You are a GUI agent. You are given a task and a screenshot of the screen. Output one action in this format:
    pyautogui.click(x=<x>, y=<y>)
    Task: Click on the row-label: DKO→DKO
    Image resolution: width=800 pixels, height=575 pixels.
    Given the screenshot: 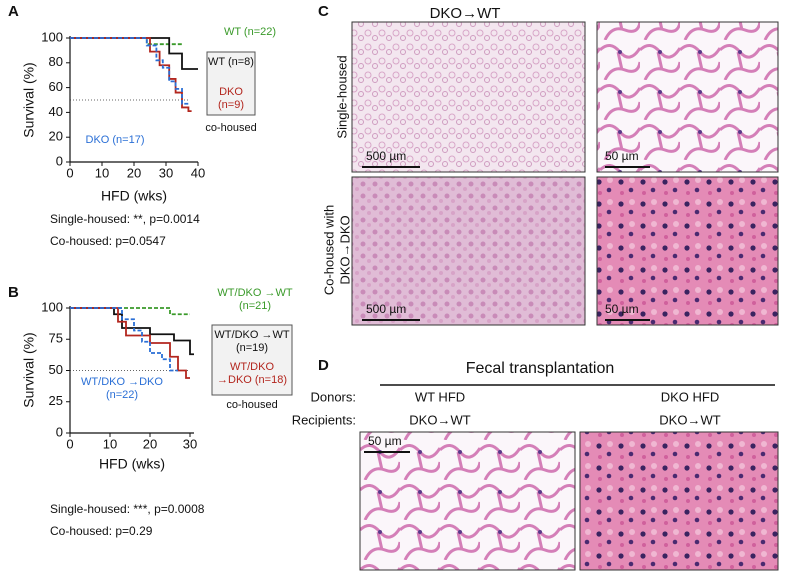 What is the action you would take?
    pyautogui.click(x=344, y=249)
    